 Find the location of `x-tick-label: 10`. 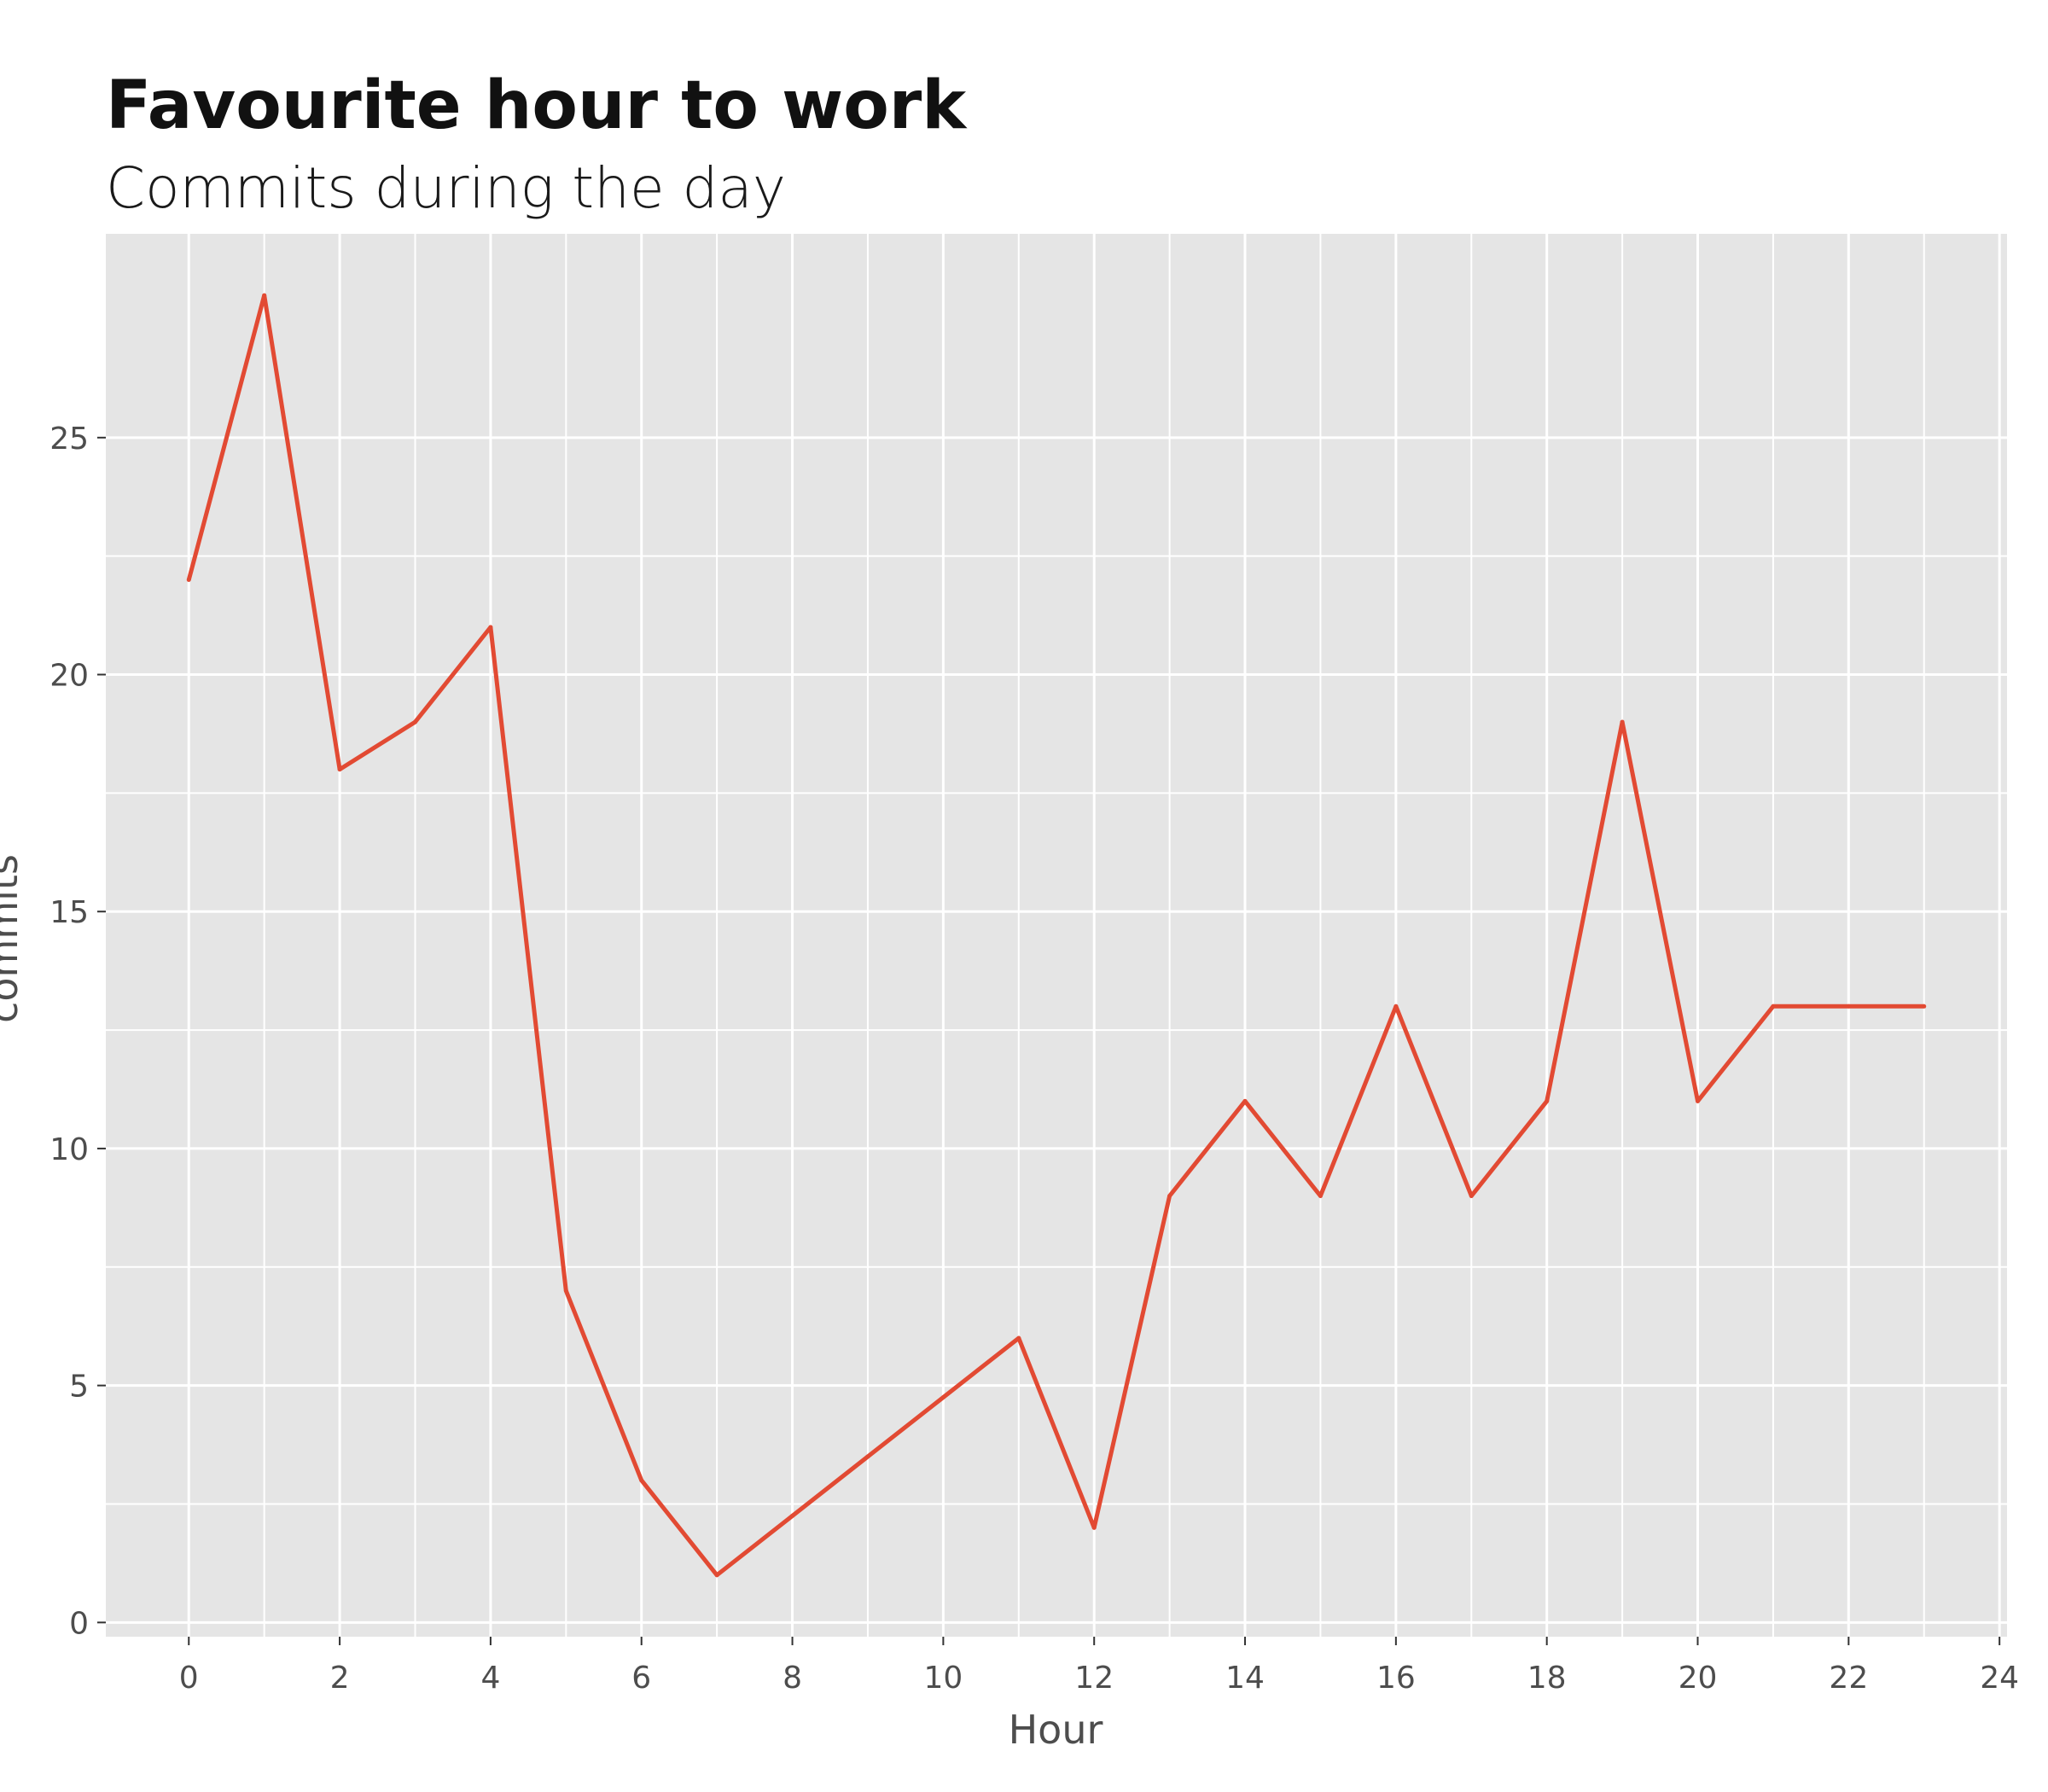

x-tick-label: 10 is located at coordinates (943, 1678).